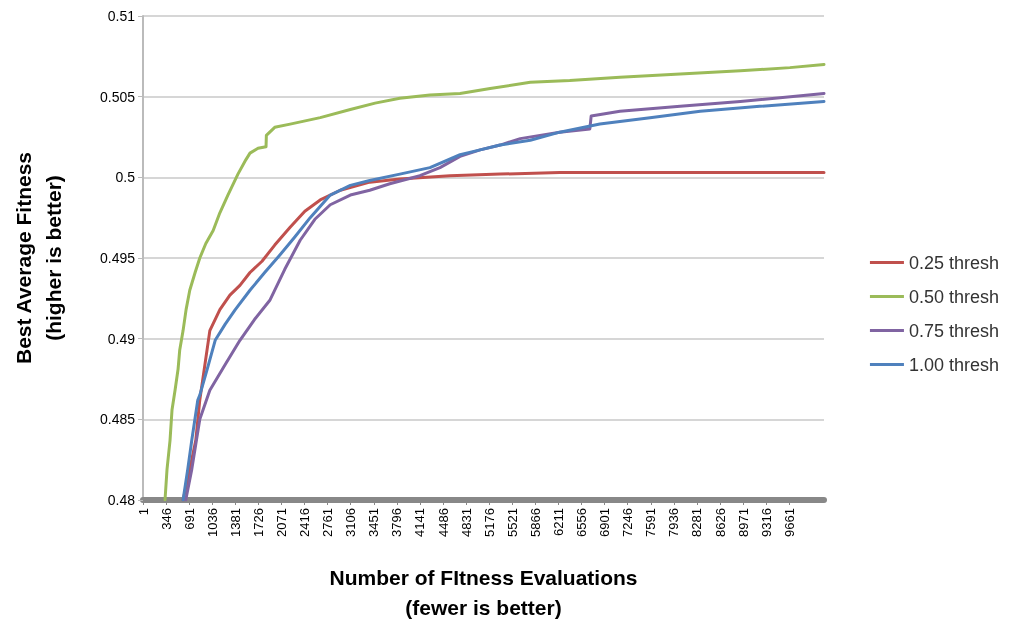 This screenshot has width=1014, height=627. Describe the element at coordinates (258, 522) in the screenshot. I see `x-tick-label: 1726` at that location.